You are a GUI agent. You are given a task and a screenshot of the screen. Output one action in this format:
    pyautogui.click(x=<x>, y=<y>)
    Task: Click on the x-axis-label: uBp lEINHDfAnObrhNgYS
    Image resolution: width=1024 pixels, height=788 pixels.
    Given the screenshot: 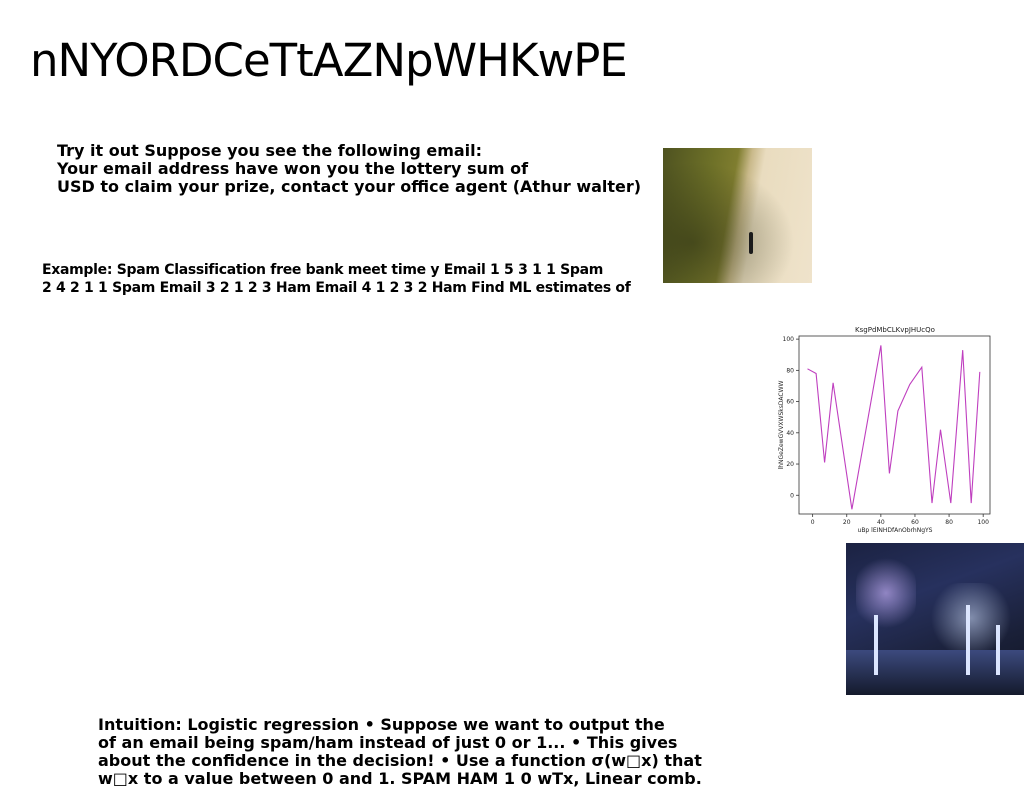 What is the action you would take?
    pyautogui.click(x=895, y=530)
    